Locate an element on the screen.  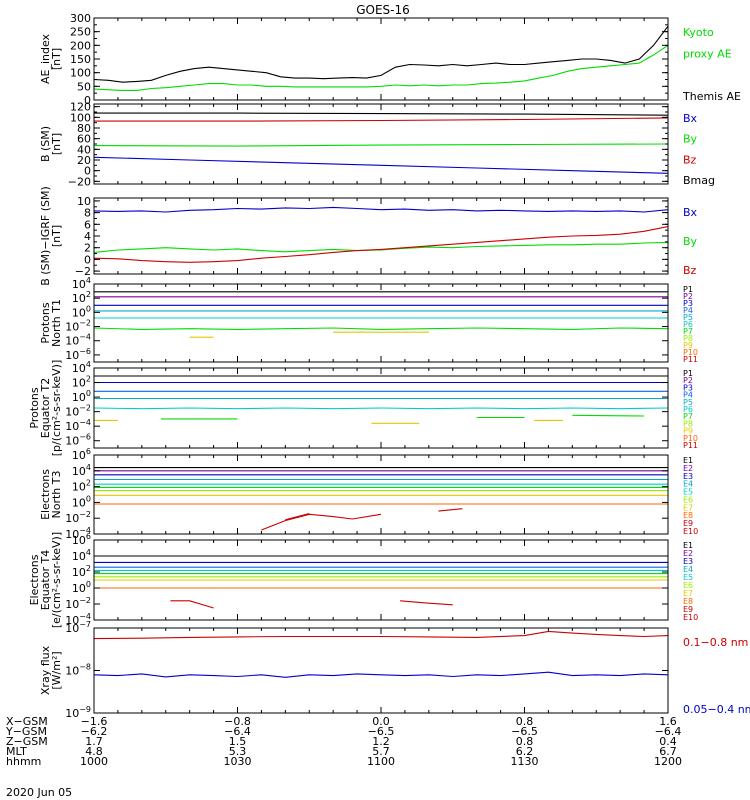
y-tick-label: 200 is located at coordinates (80, 45).